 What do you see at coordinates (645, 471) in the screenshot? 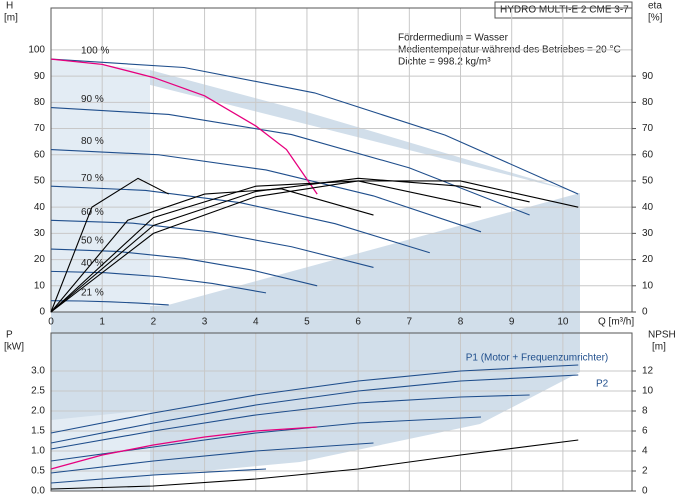
I see `y2-tick-label: 2` at bounding box center [645, 471].